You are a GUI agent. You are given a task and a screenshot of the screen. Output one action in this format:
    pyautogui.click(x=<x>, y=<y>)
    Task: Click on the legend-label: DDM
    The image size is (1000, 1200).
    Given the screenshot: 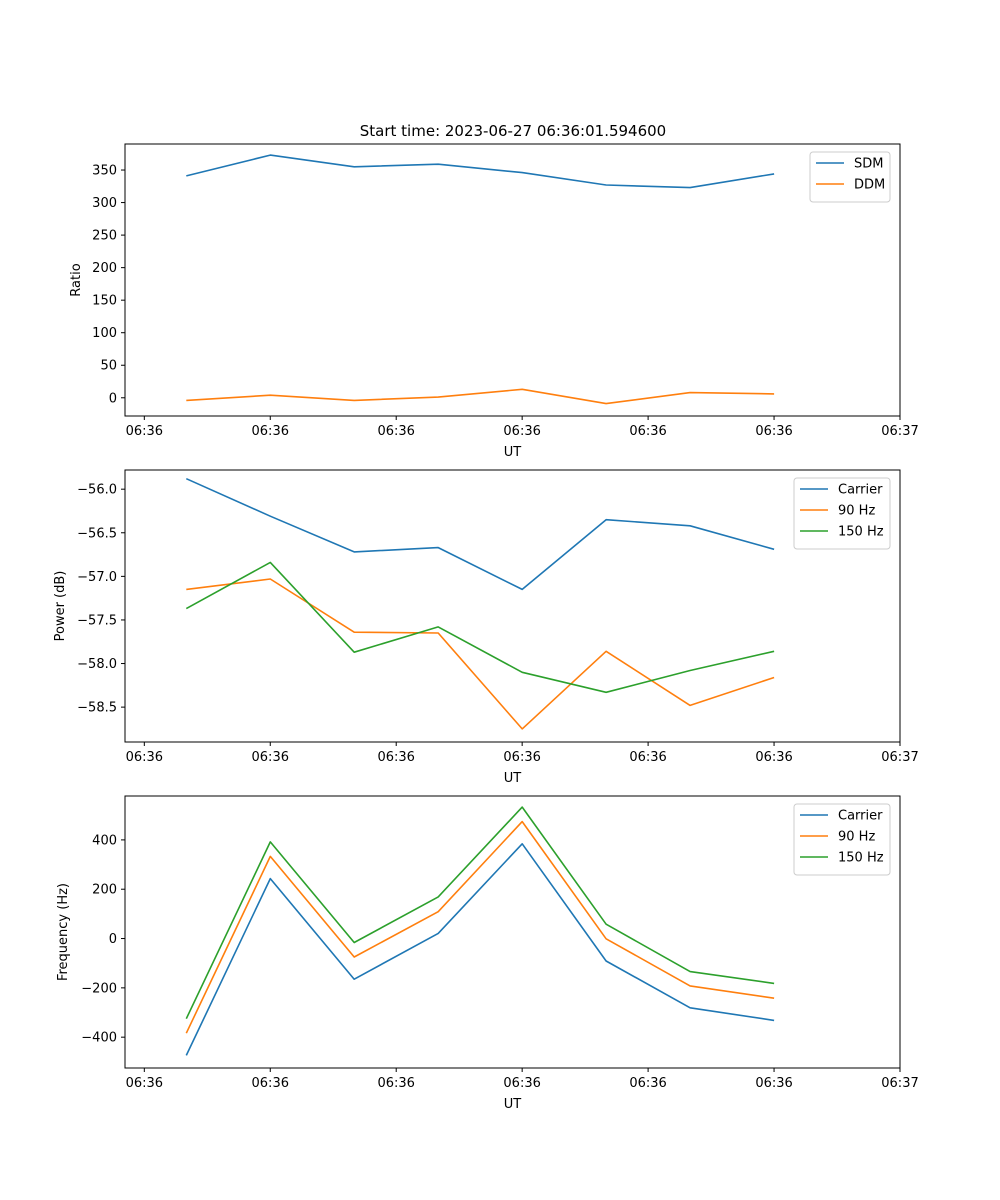 What is the action you would take?
    pyautogui.click(x=869, y=185)
    